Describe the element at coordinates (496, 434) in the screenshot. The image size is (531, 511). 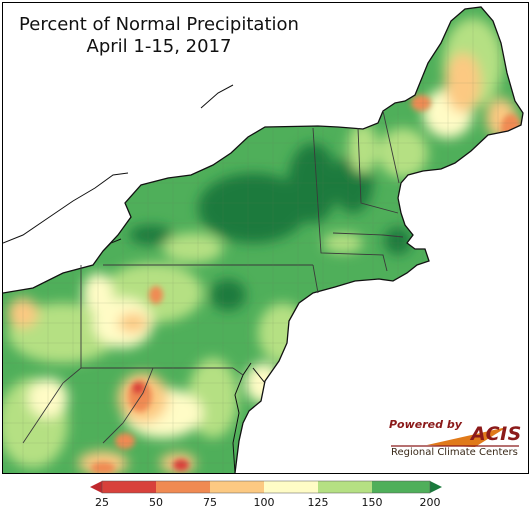
I see `acis-text: ACIS` at that location.